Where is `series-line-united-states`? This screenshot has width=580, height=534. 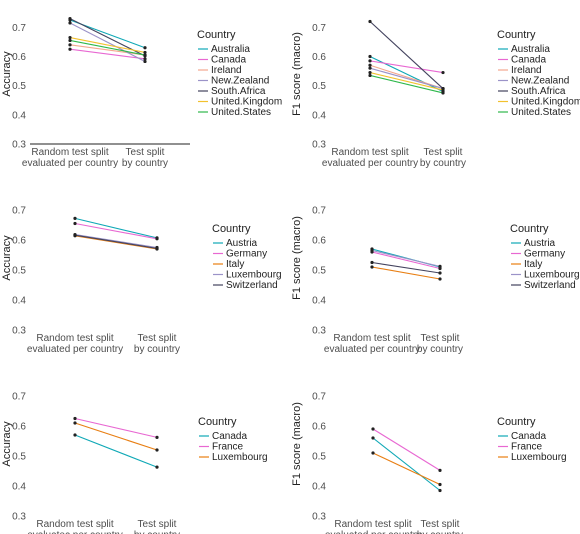
series-line-united-states is located at coordinates (406, 84).